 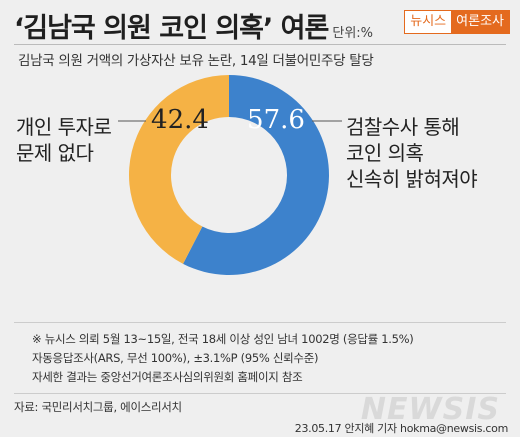 What do you see at coordinates (260, 44) in the screenshot?
I see `top-divider` at bounding box center [260, 44].